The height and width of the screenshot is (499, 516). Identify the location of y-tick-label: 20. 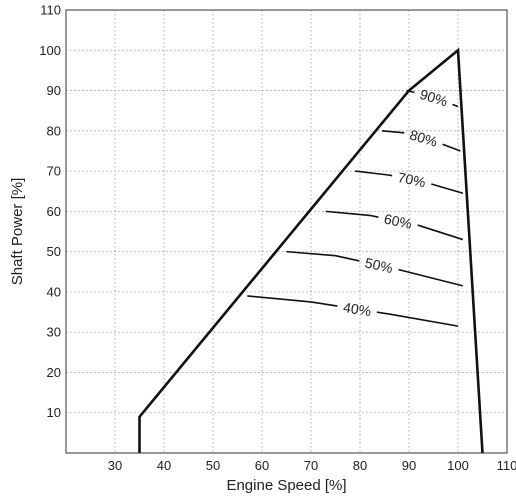
(54, 372).